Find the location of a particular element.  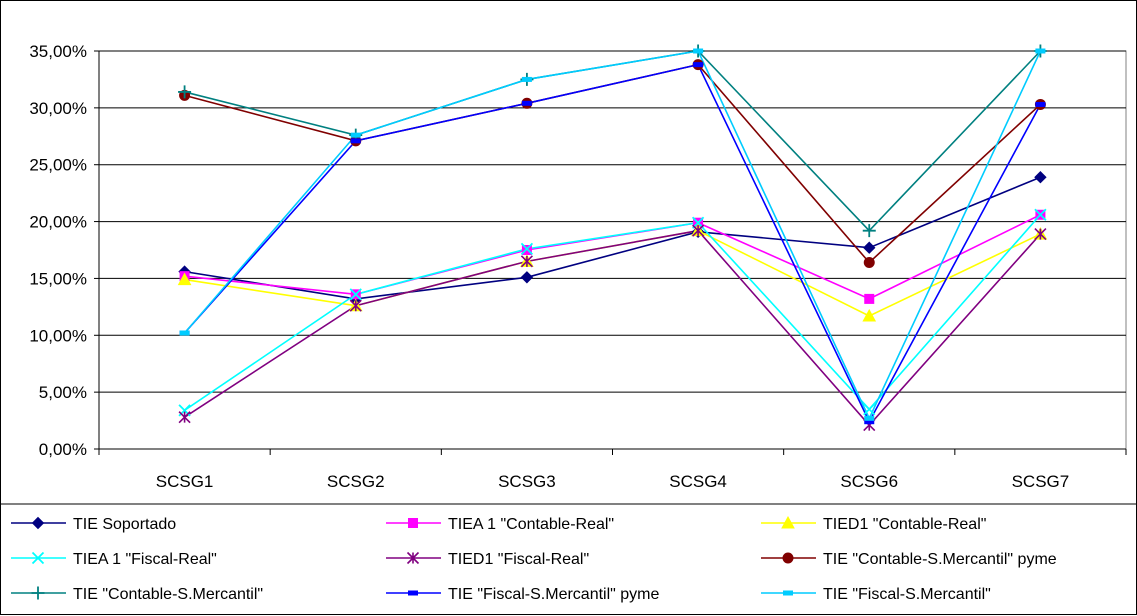

y-tick-label: 25,00% is located at coordinates (58, 165).